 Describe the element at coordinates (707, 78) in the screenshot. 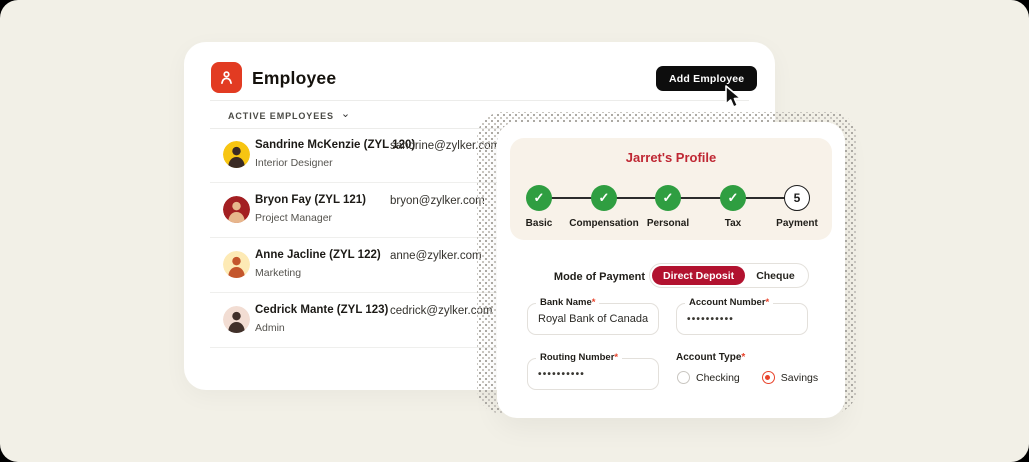

I see `add-employee-button: Add Employee` at that location.